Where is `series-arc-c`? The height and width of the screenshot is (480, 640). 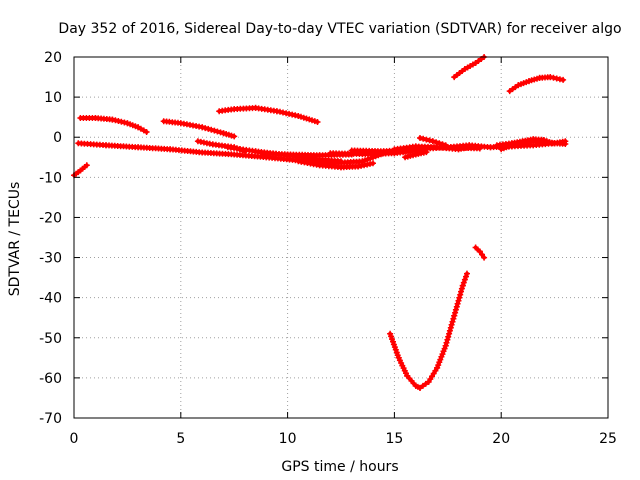
series-arc-c is located at coordinates (113, 125).